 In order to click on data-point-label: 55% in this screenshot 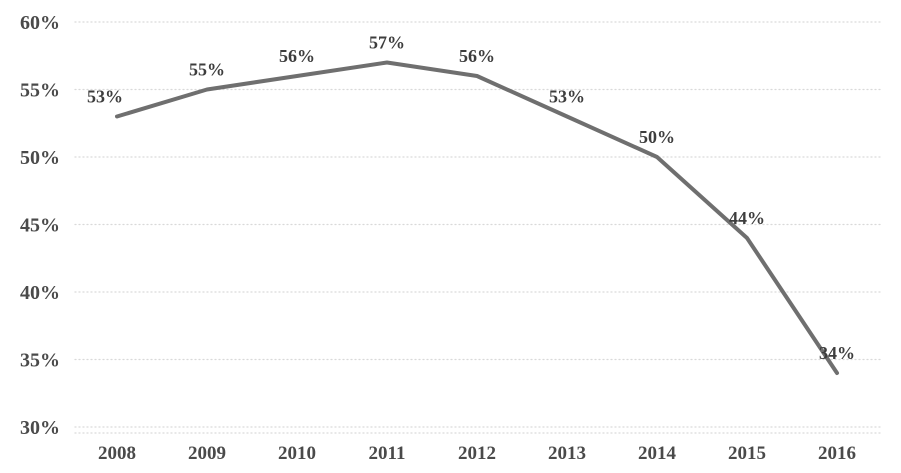, I will do `click(207, 70)`.